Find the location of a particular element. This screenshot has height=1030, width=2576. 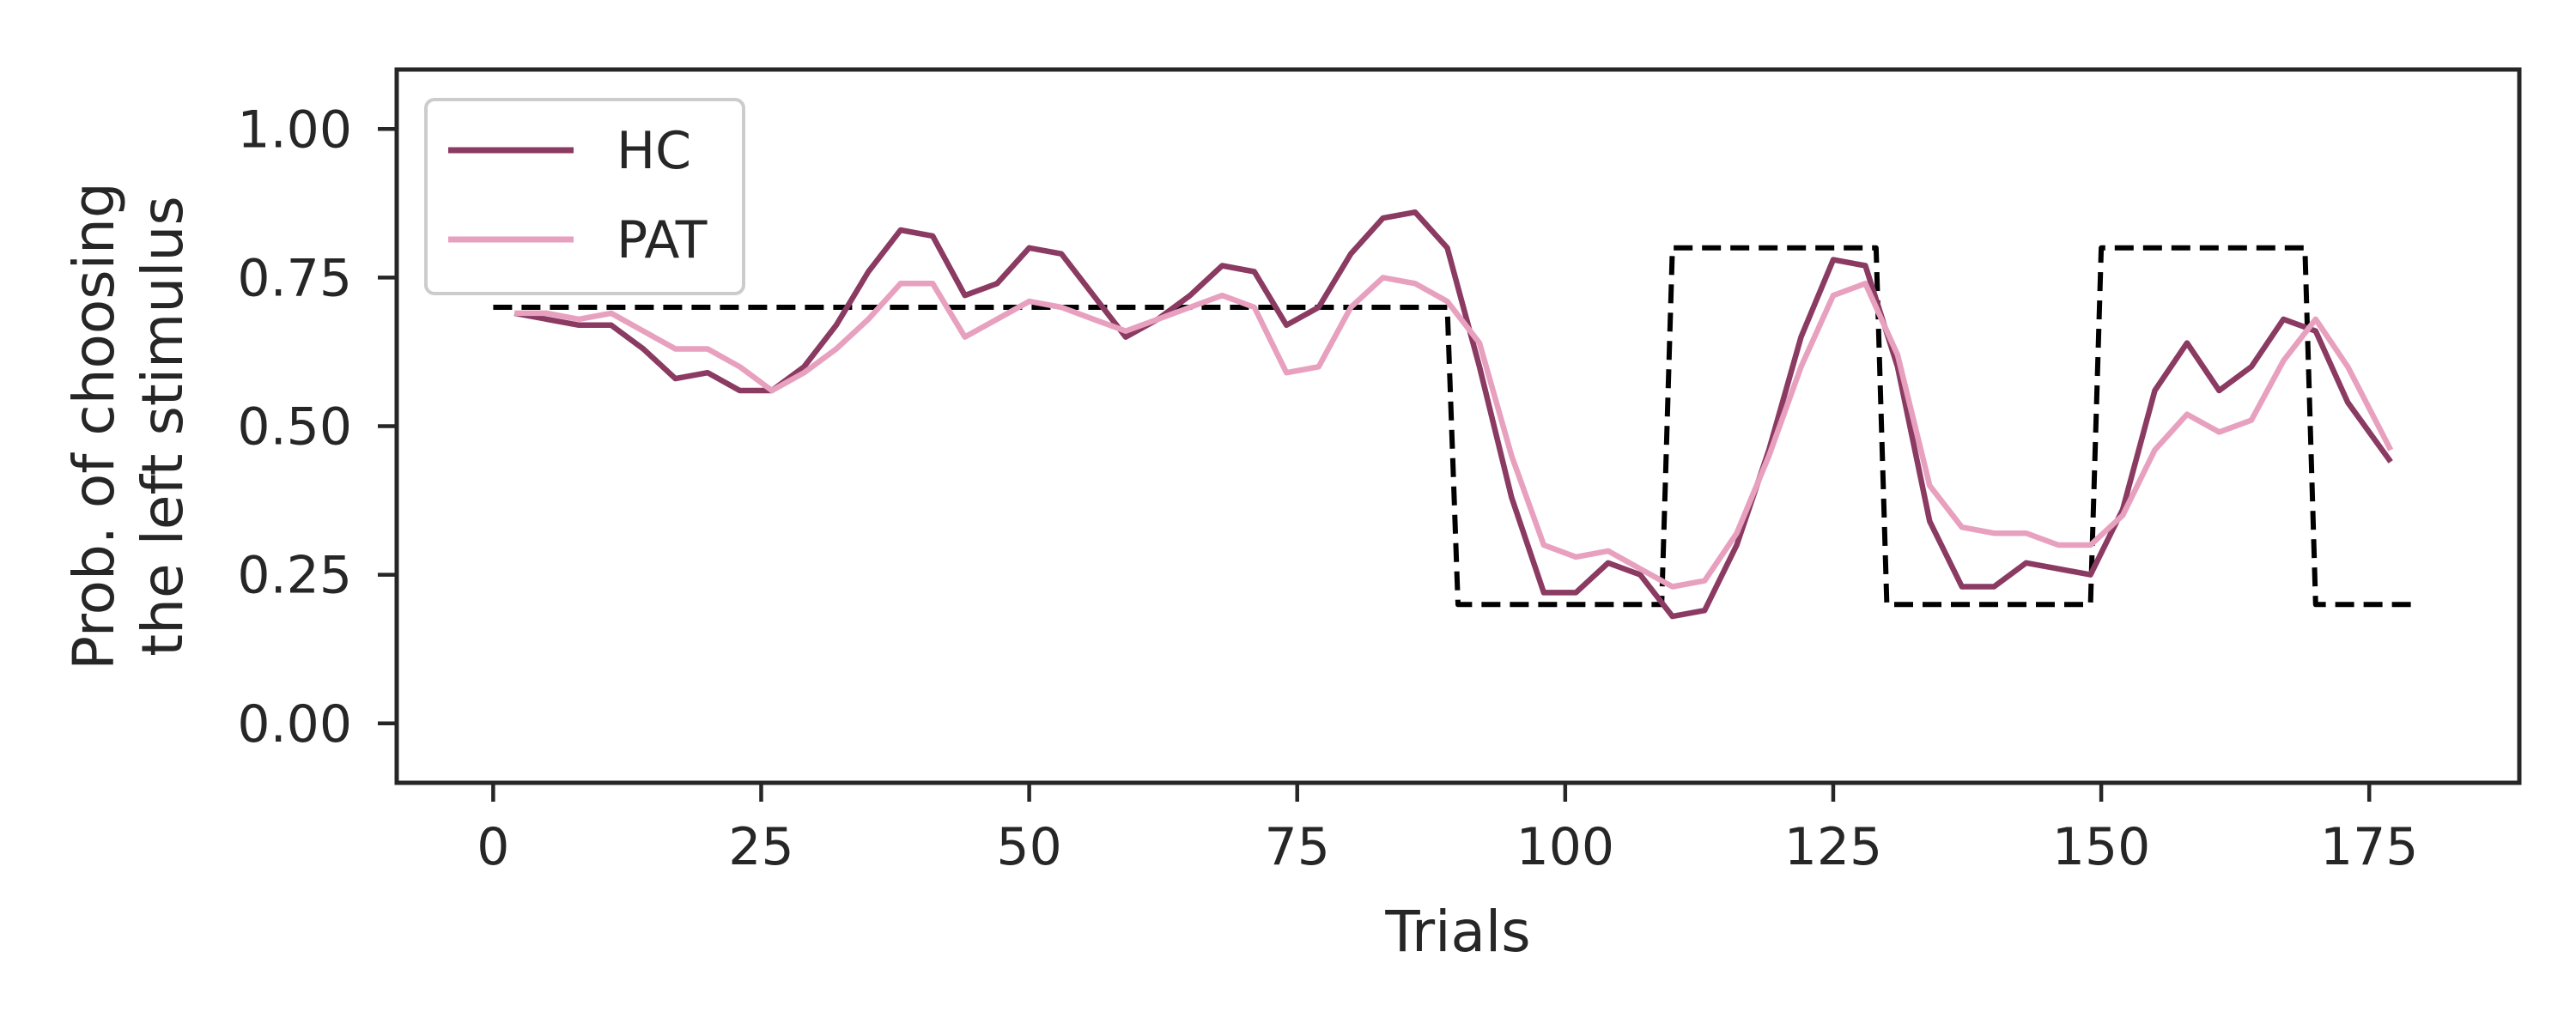

x-tick-label: 100 is located at coordinates (1565, 847).